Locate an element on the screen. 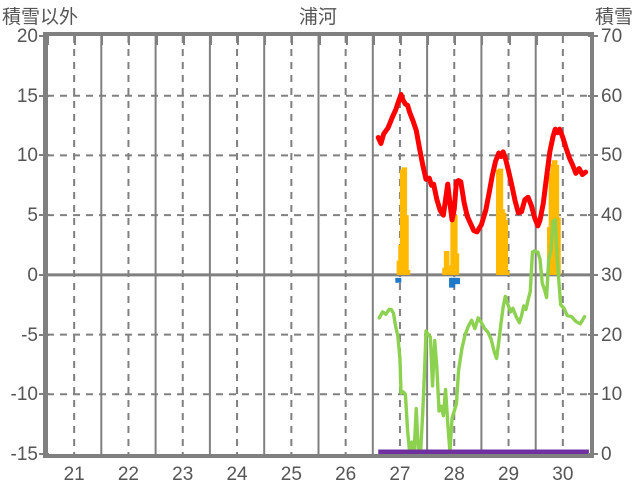 The width and height of the screenshot is (636, 501). left-axis-caption: 積雪以外 is located at coordinates (40, 17).